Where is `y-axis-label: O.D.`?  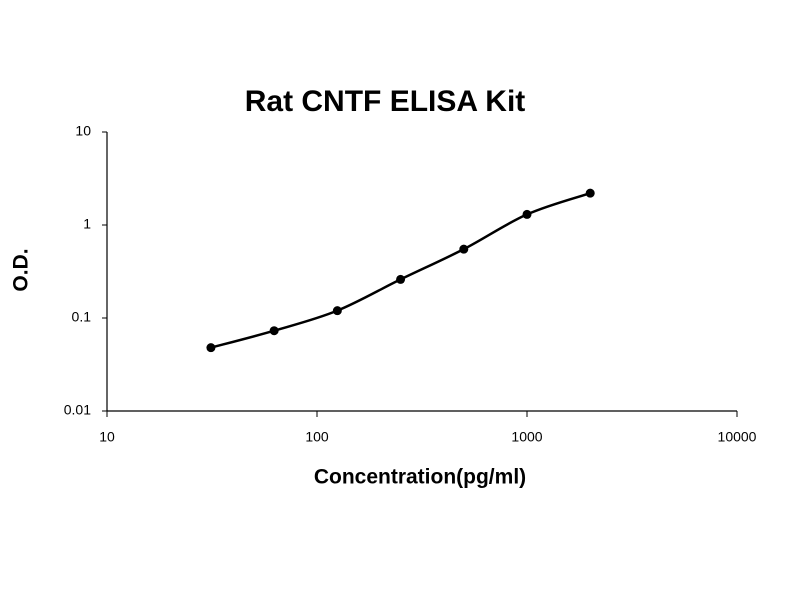
y-axis-label: O.D. is located at coordinates (21, 269).